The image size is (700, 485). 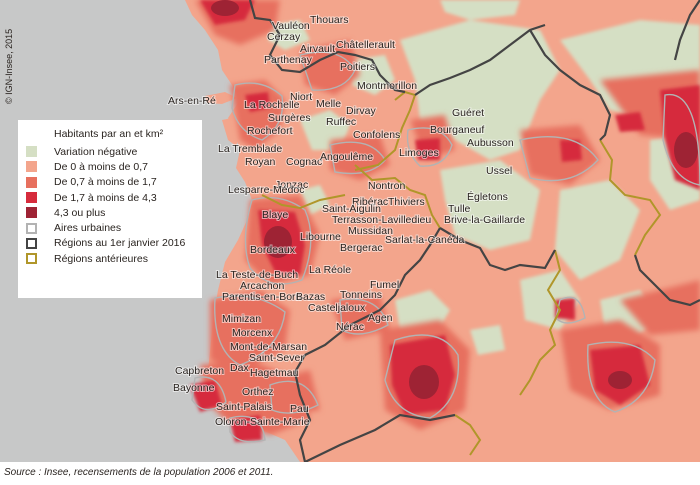 I want to click on city-label: Tulle, so click(x=459, y=209).